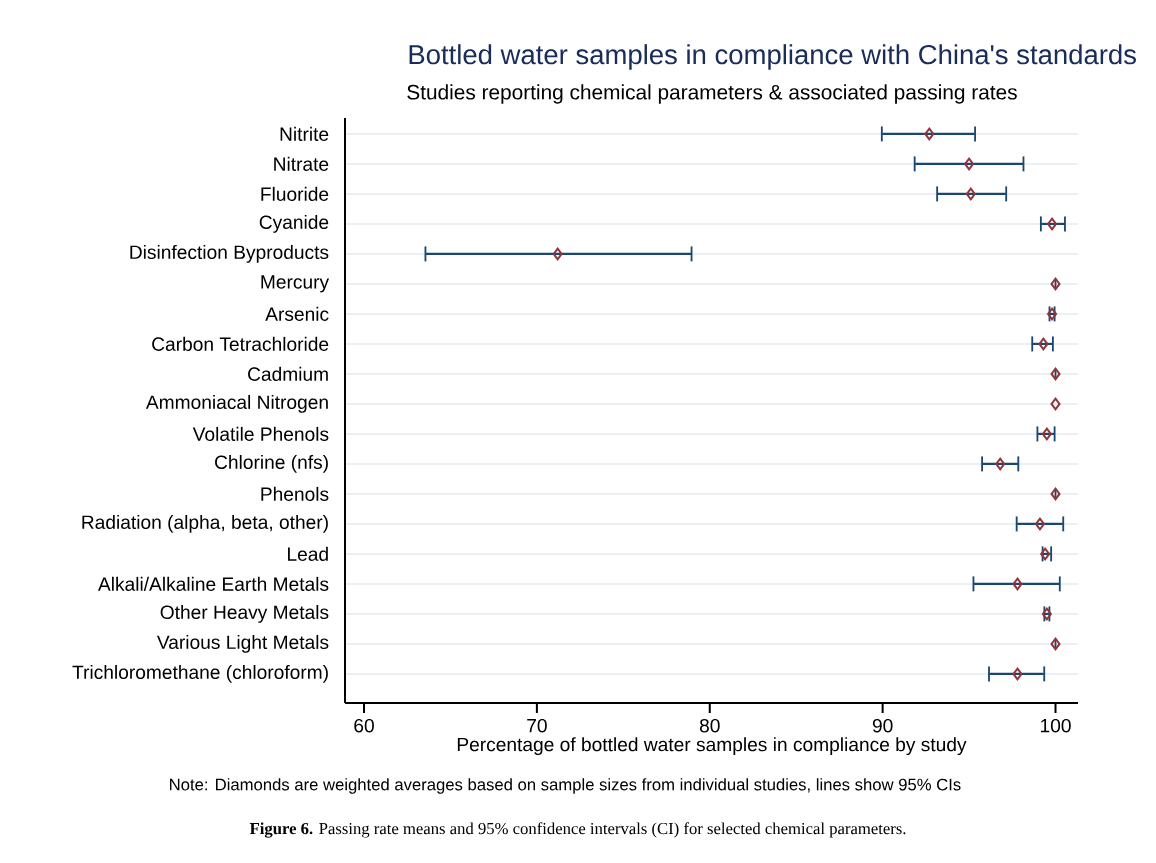  What do you see at coordinates (565, 786) in the screenshot?
I see `text: Note: Diamonds are weighted averages based on sample sizes from individual studies, lines show 95% CIs` at bounding box center [565, 786].